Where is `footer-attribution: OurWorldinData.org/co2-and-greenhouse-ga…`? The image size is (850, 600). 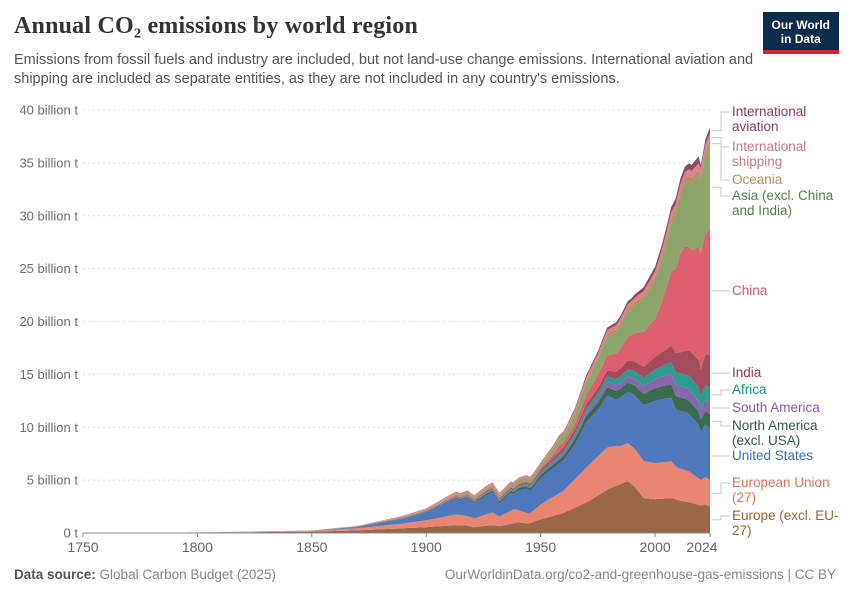
footer-attribution: OurWorldinData.org/co2-and-greenhouse-ga… is located at coordinates (640, 574).